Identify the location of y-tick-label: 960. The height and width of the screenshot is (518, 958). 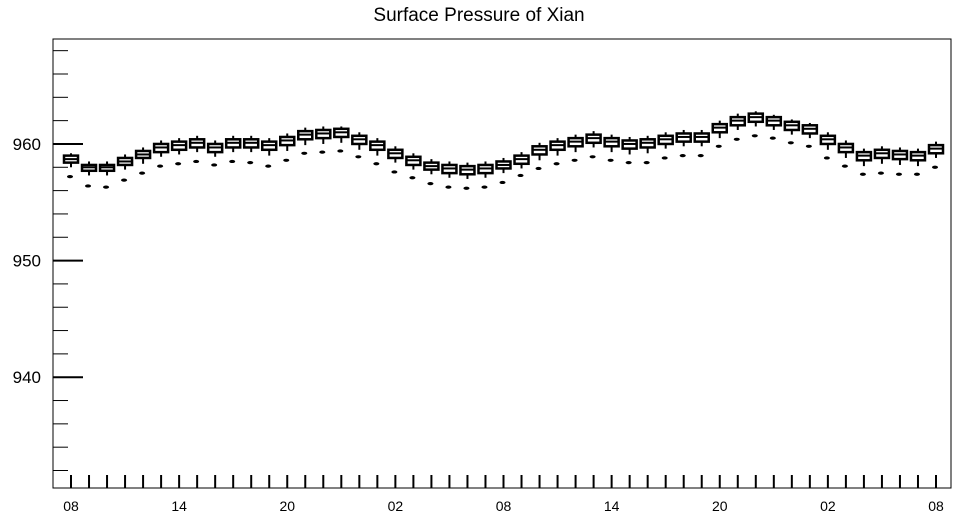
(27, 144).